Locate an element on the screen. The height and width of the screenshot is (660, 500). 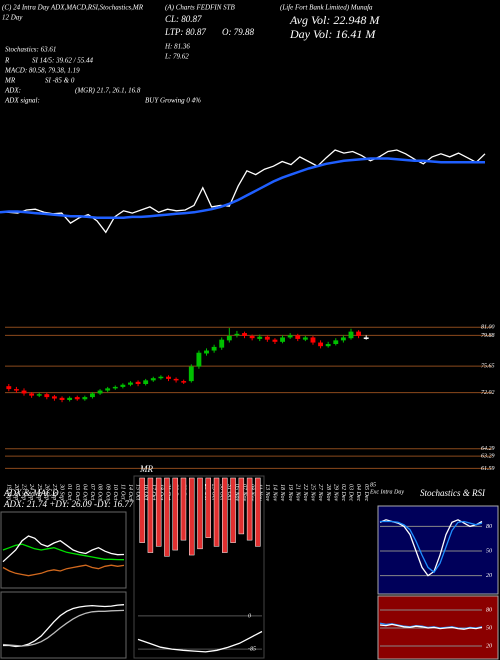
y-tick-label: 0 is located at coordinates (249, 616).